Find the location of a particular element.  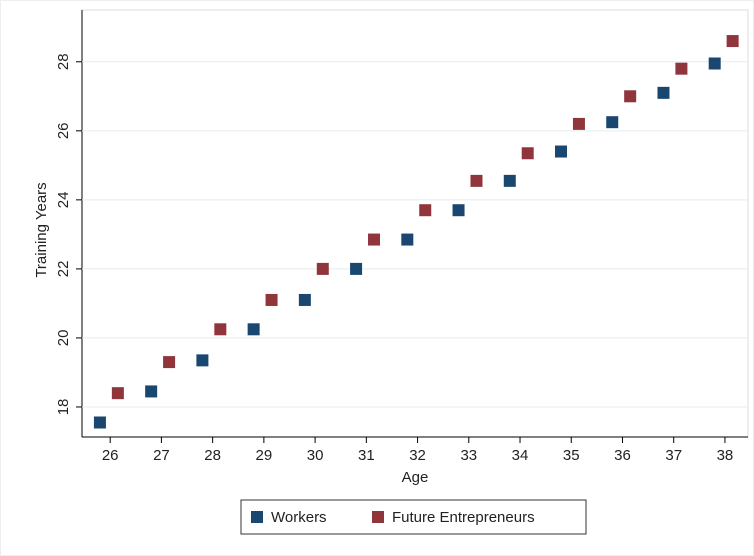

x-tick-label: 33 is located at coordinates (468, 455).